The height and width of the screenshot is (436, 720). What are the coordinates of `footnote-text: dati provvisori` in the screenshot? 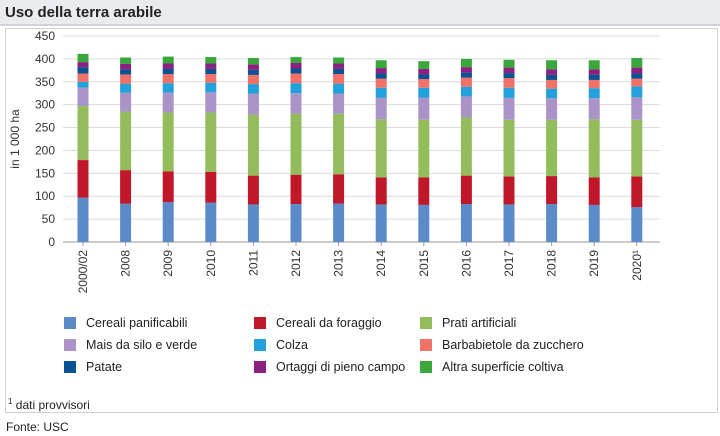 It's located at (52, 405).